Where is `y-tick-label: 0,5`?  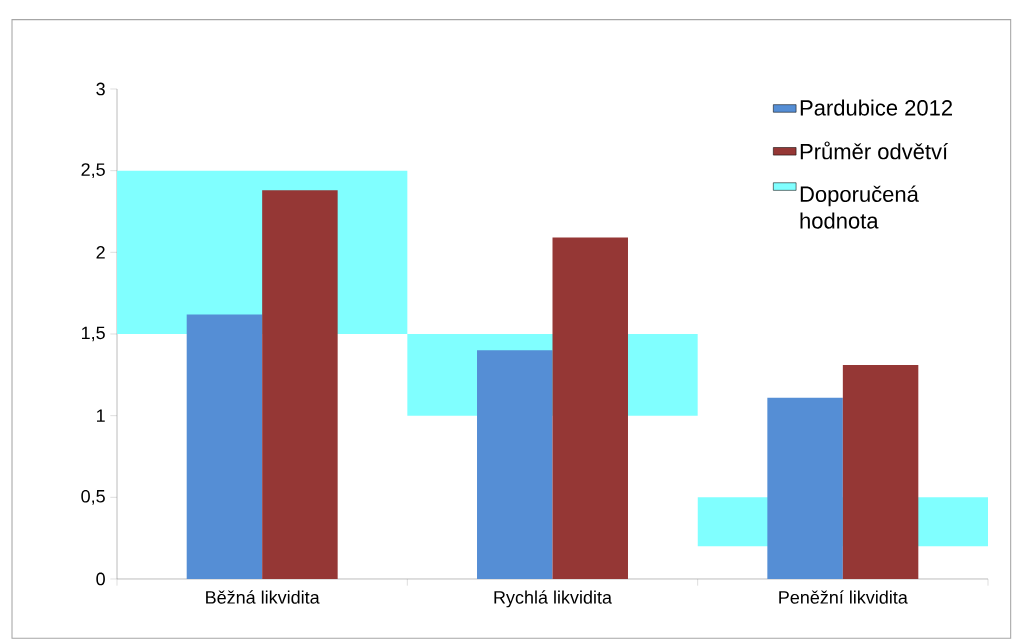 y-tick-label: 0,5 is located at coordinates (93, 497).